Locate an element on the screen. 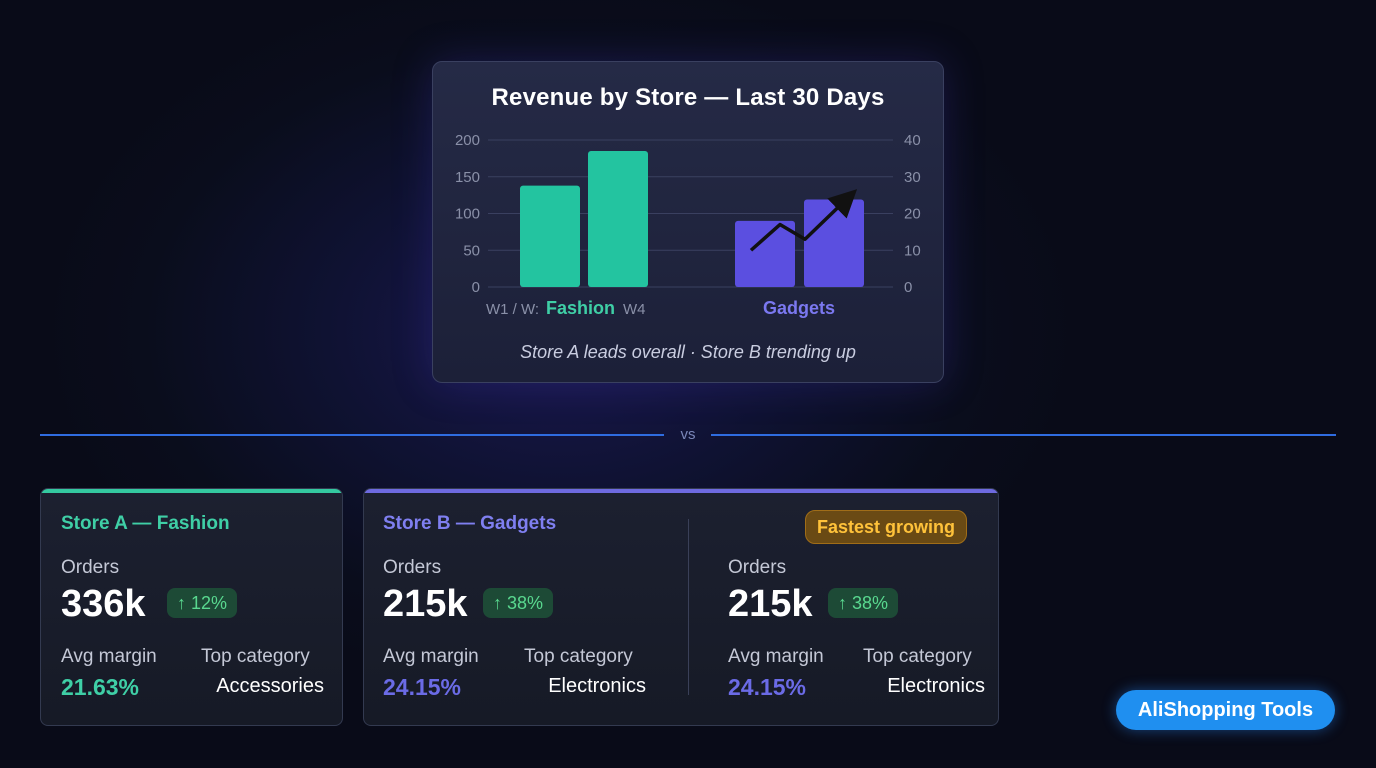  y-right-tick-label: 40 is located at coordinates (912, 140).